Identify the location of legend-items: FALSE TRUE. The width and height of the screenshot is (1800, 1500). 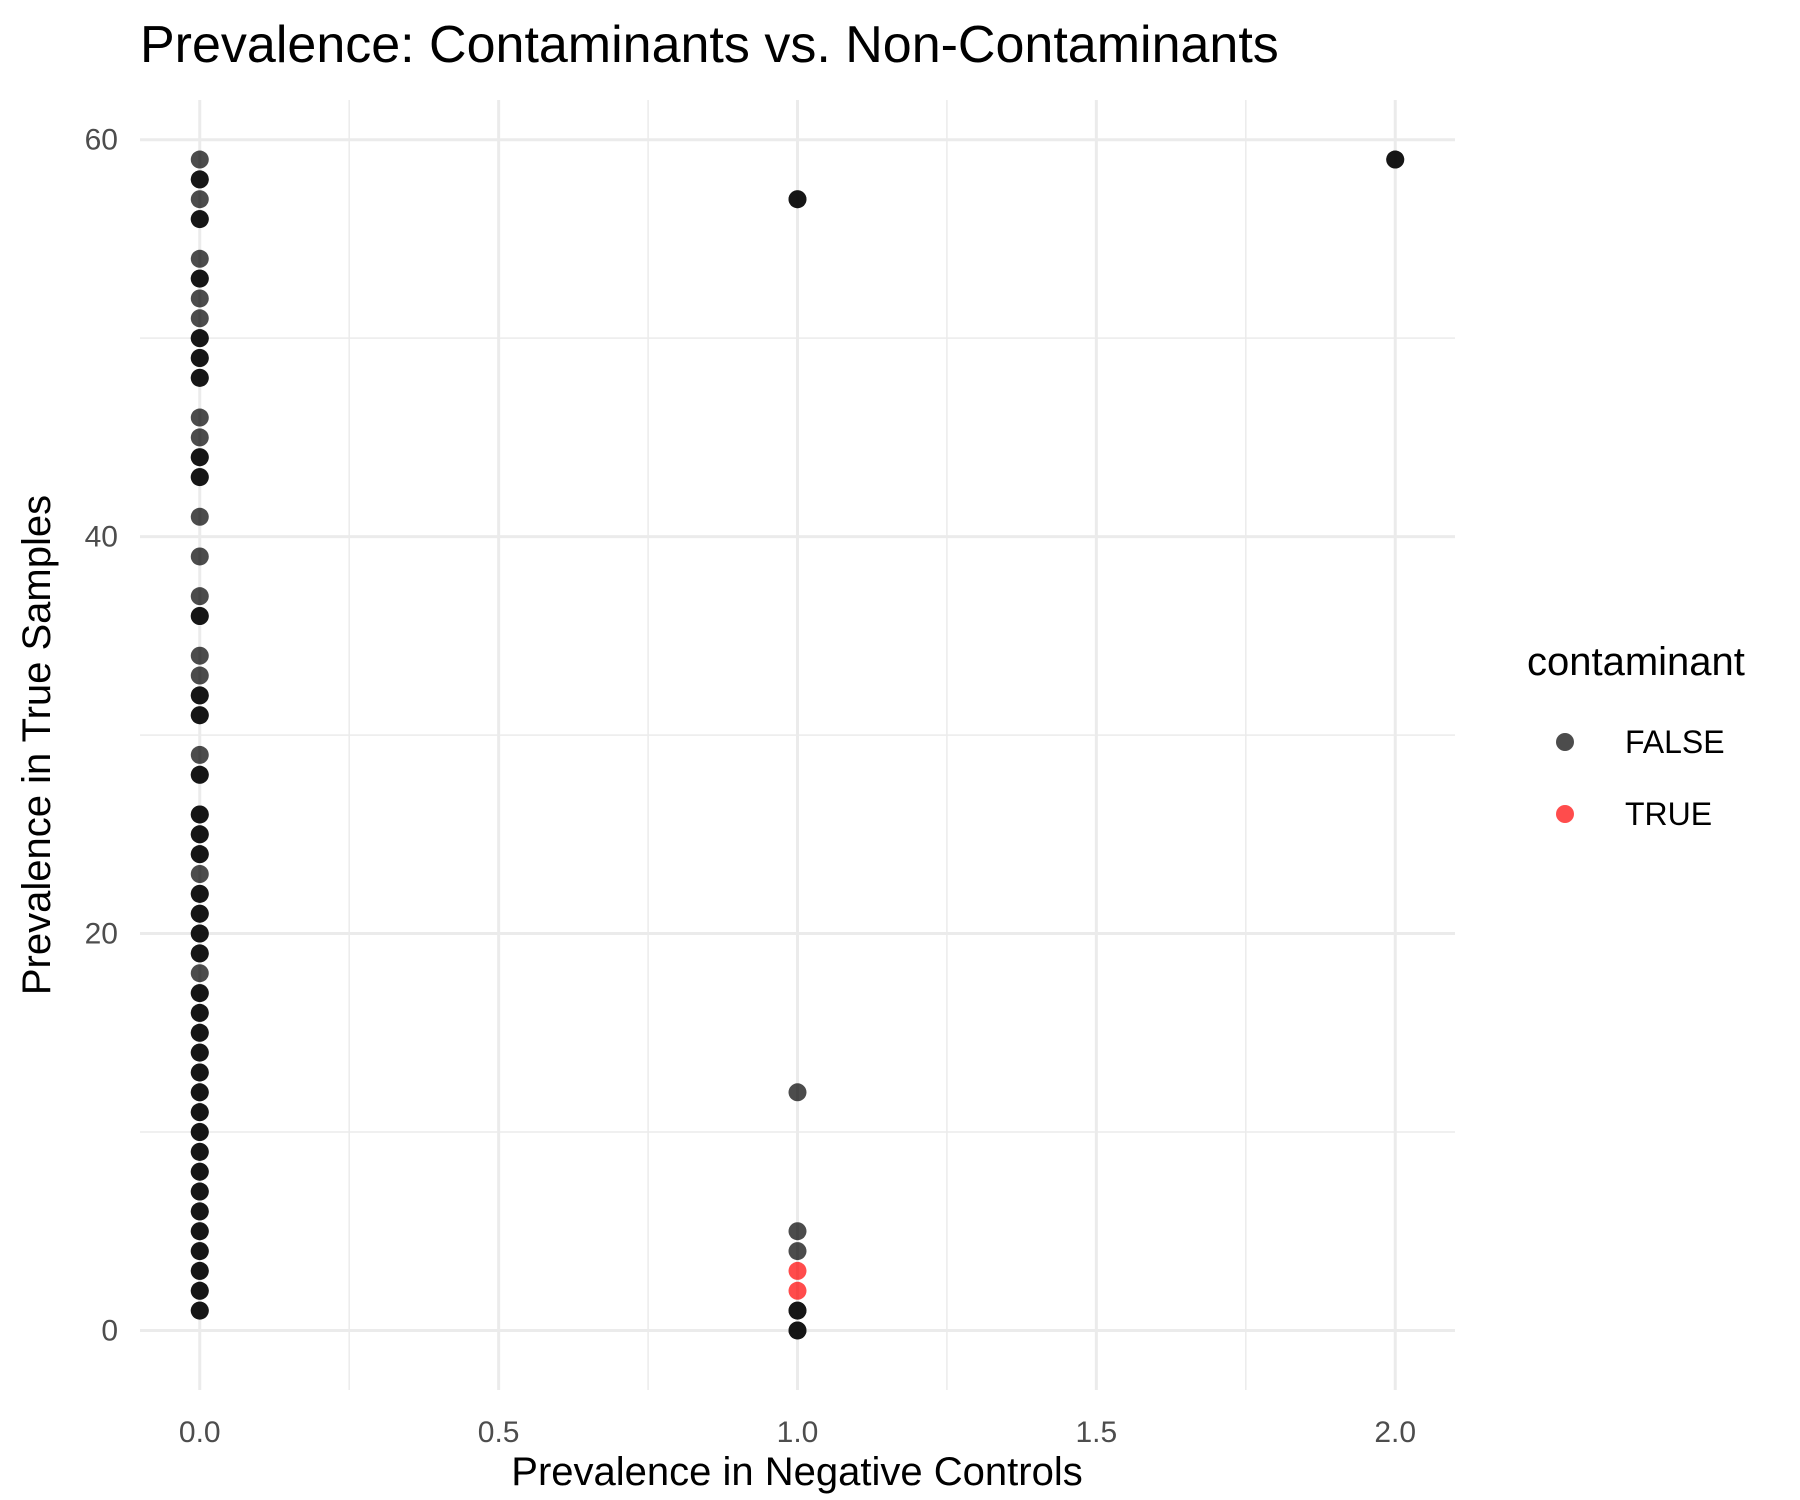
(1640, 778).